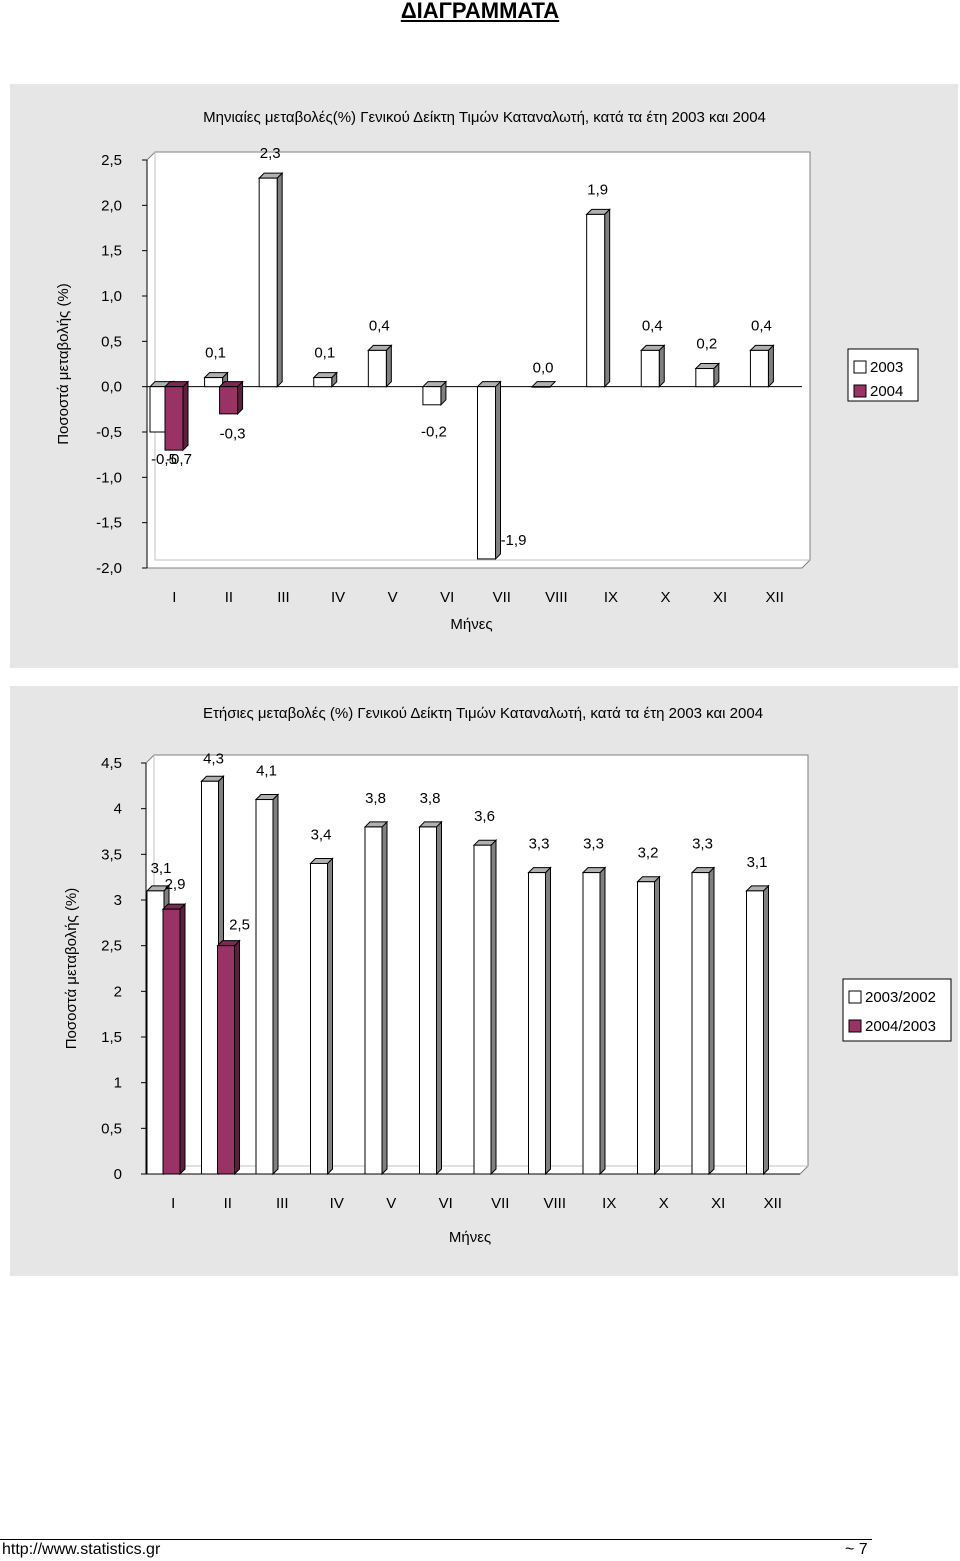  Describe the element at coordinates (174, 597) in the screenshot. I see `x-tick-label: I` at that location.